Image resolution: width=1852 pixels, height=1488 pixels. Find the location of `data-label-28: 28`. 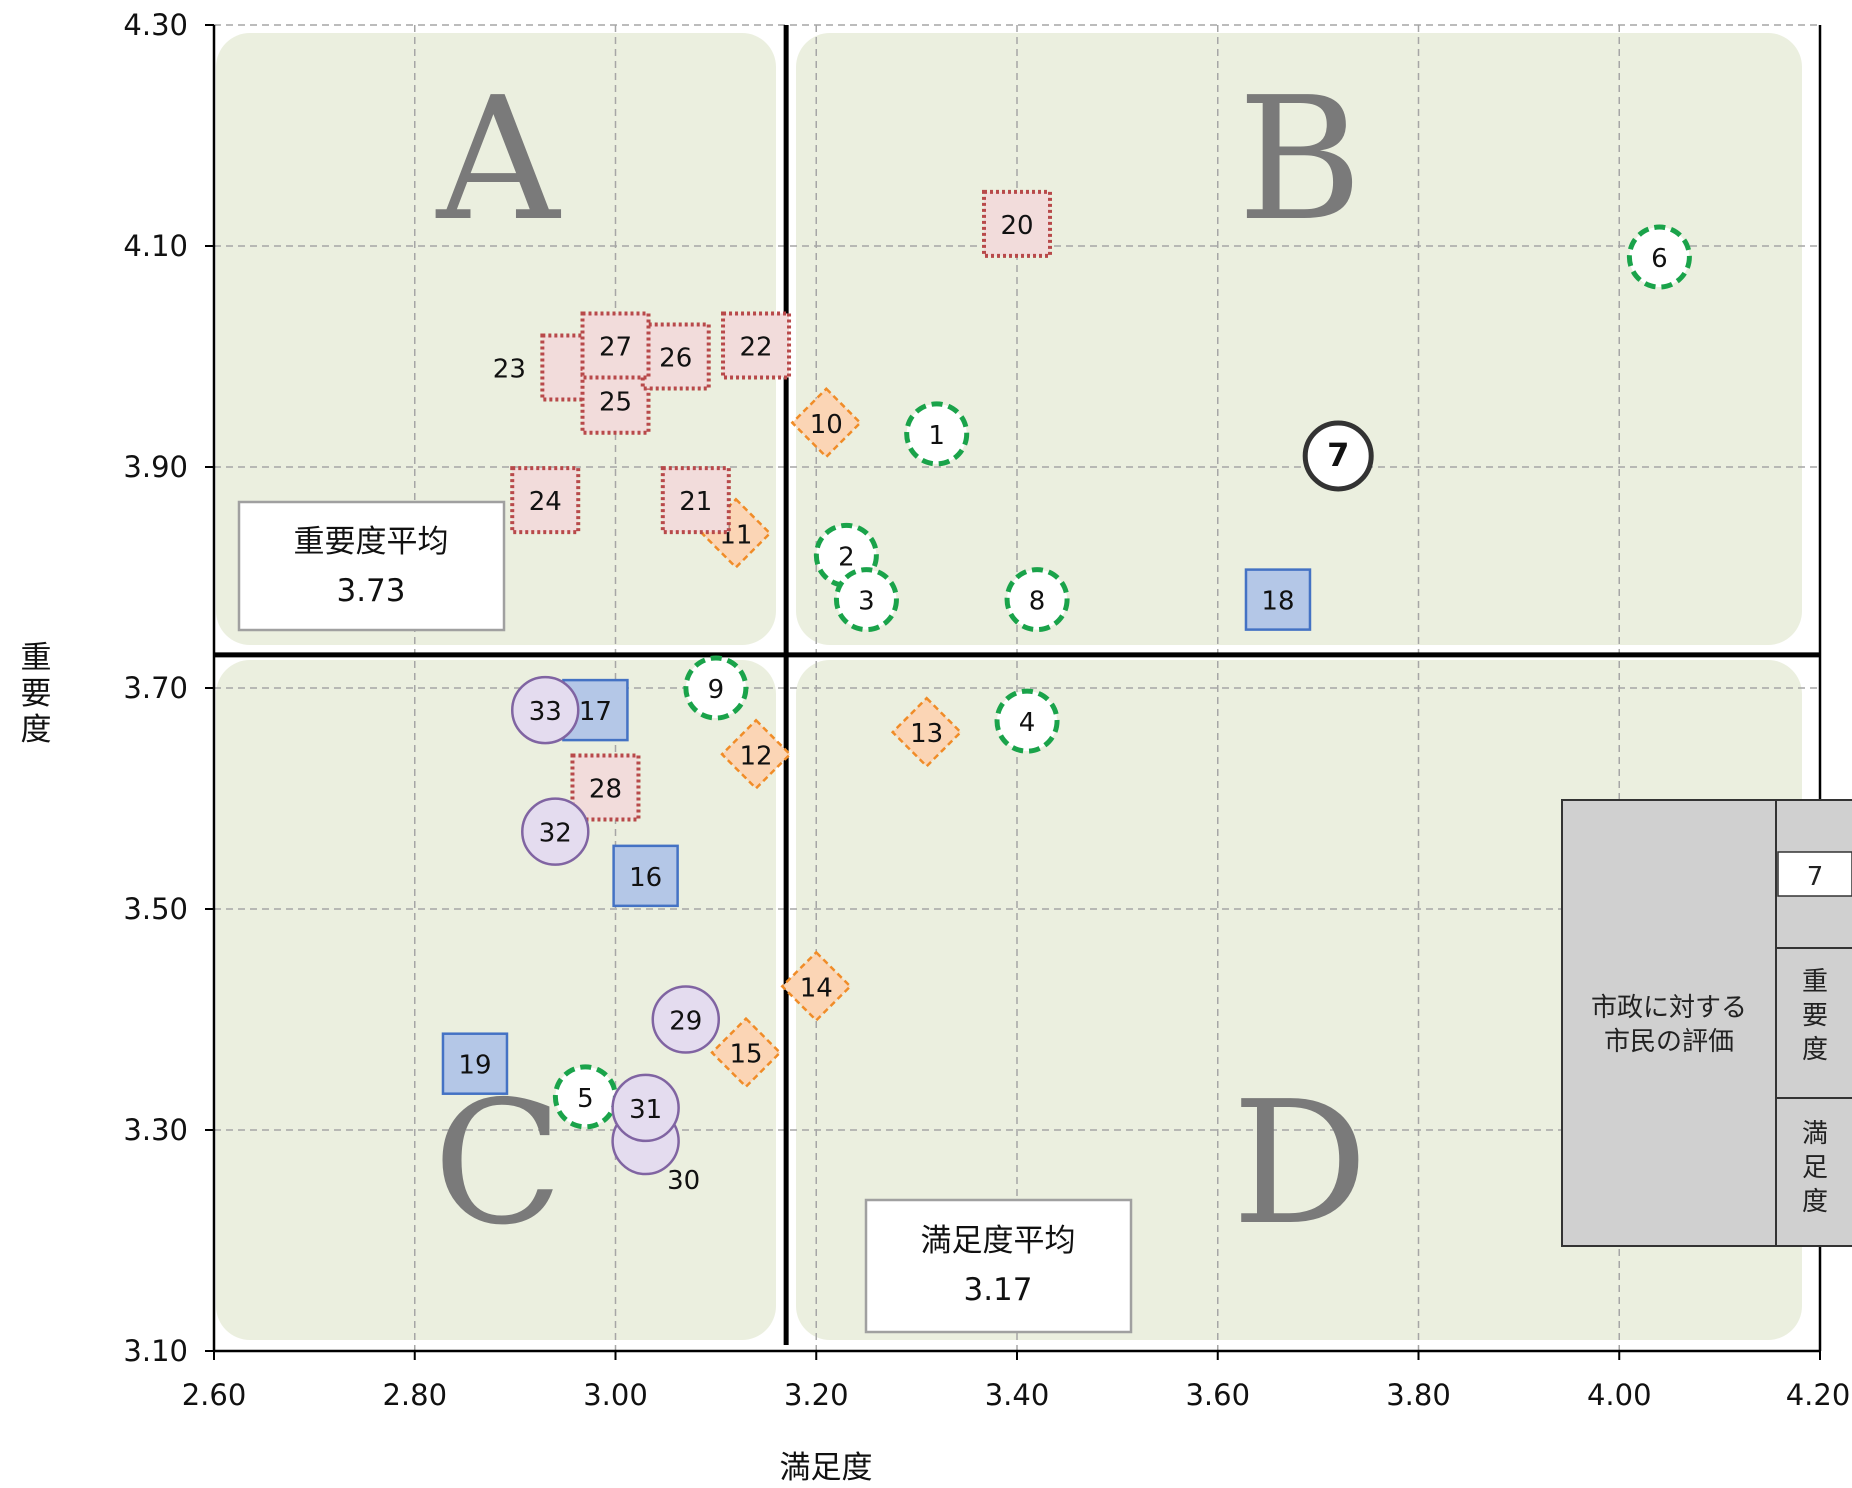

data-label-28: 28 is located at coordinates (605, 789).